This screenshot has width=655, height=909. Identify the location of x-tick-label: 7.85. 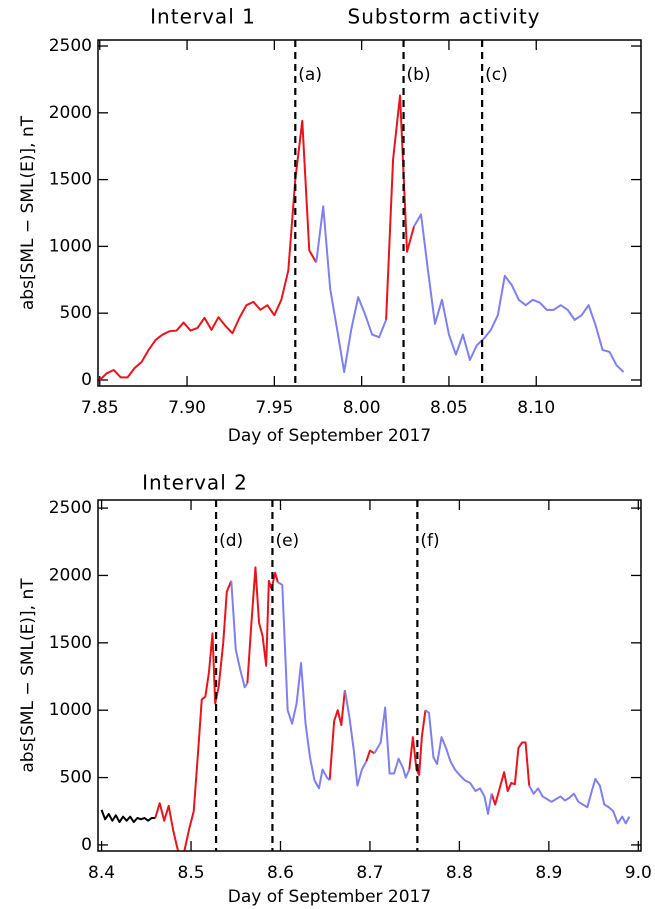
(100, 408).